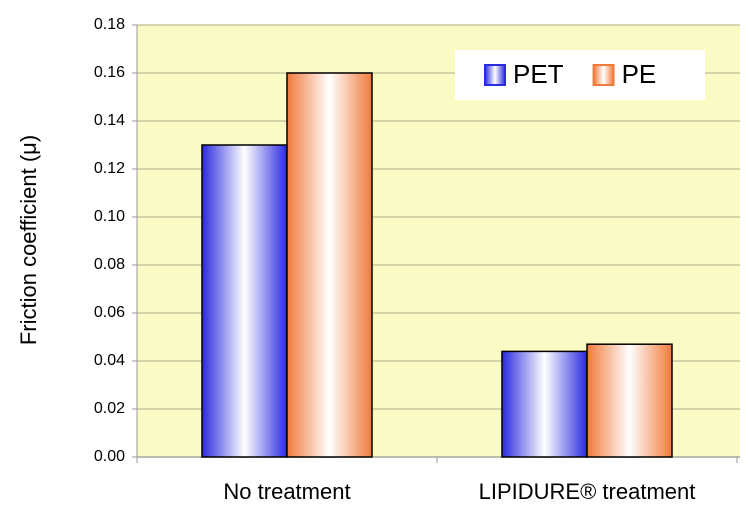 The image size is (750, 527). I want to click on y-tick-label: 0.00, so click(109, 456).